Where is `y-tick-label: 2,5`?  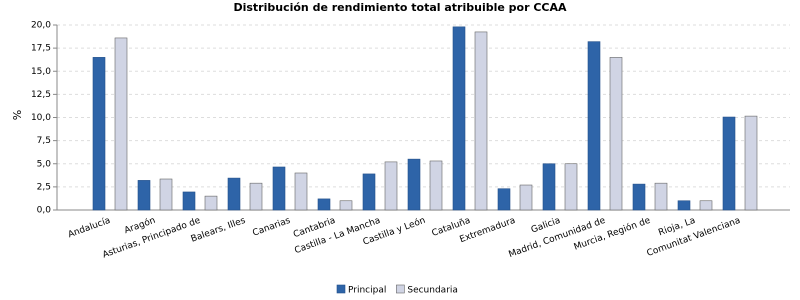
y-tick-label: 2,5 is located at coordinates (44, 187).